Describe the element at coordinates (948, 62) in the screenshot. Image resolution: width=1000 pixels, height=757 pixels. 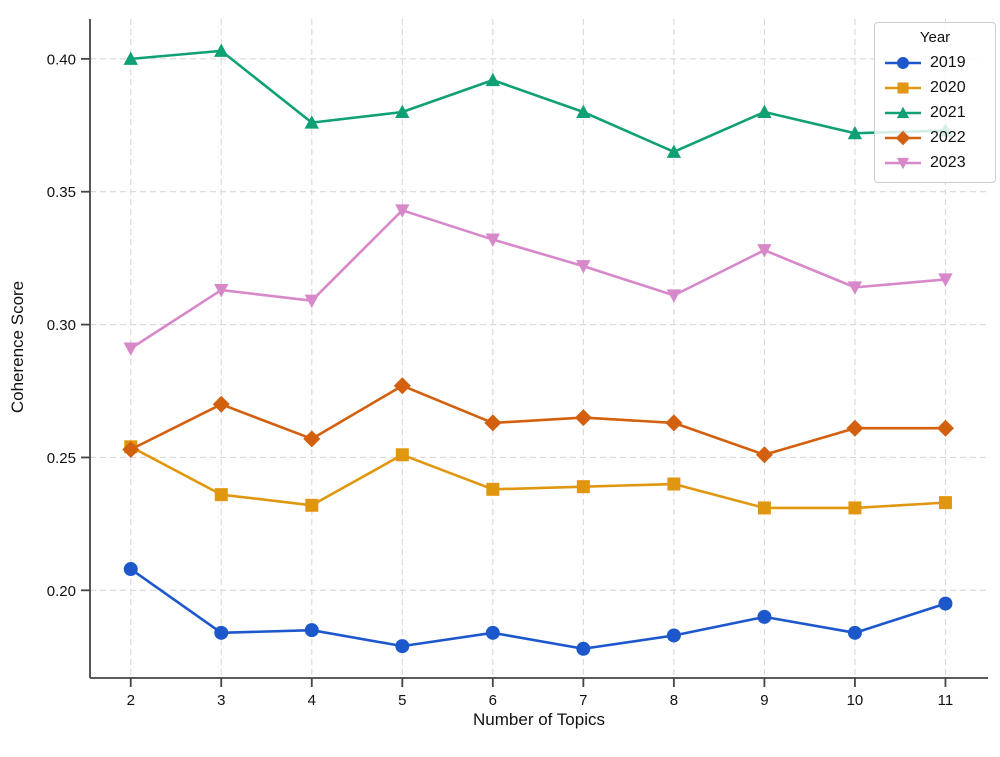
I see `legend-label: 2019` at that location.